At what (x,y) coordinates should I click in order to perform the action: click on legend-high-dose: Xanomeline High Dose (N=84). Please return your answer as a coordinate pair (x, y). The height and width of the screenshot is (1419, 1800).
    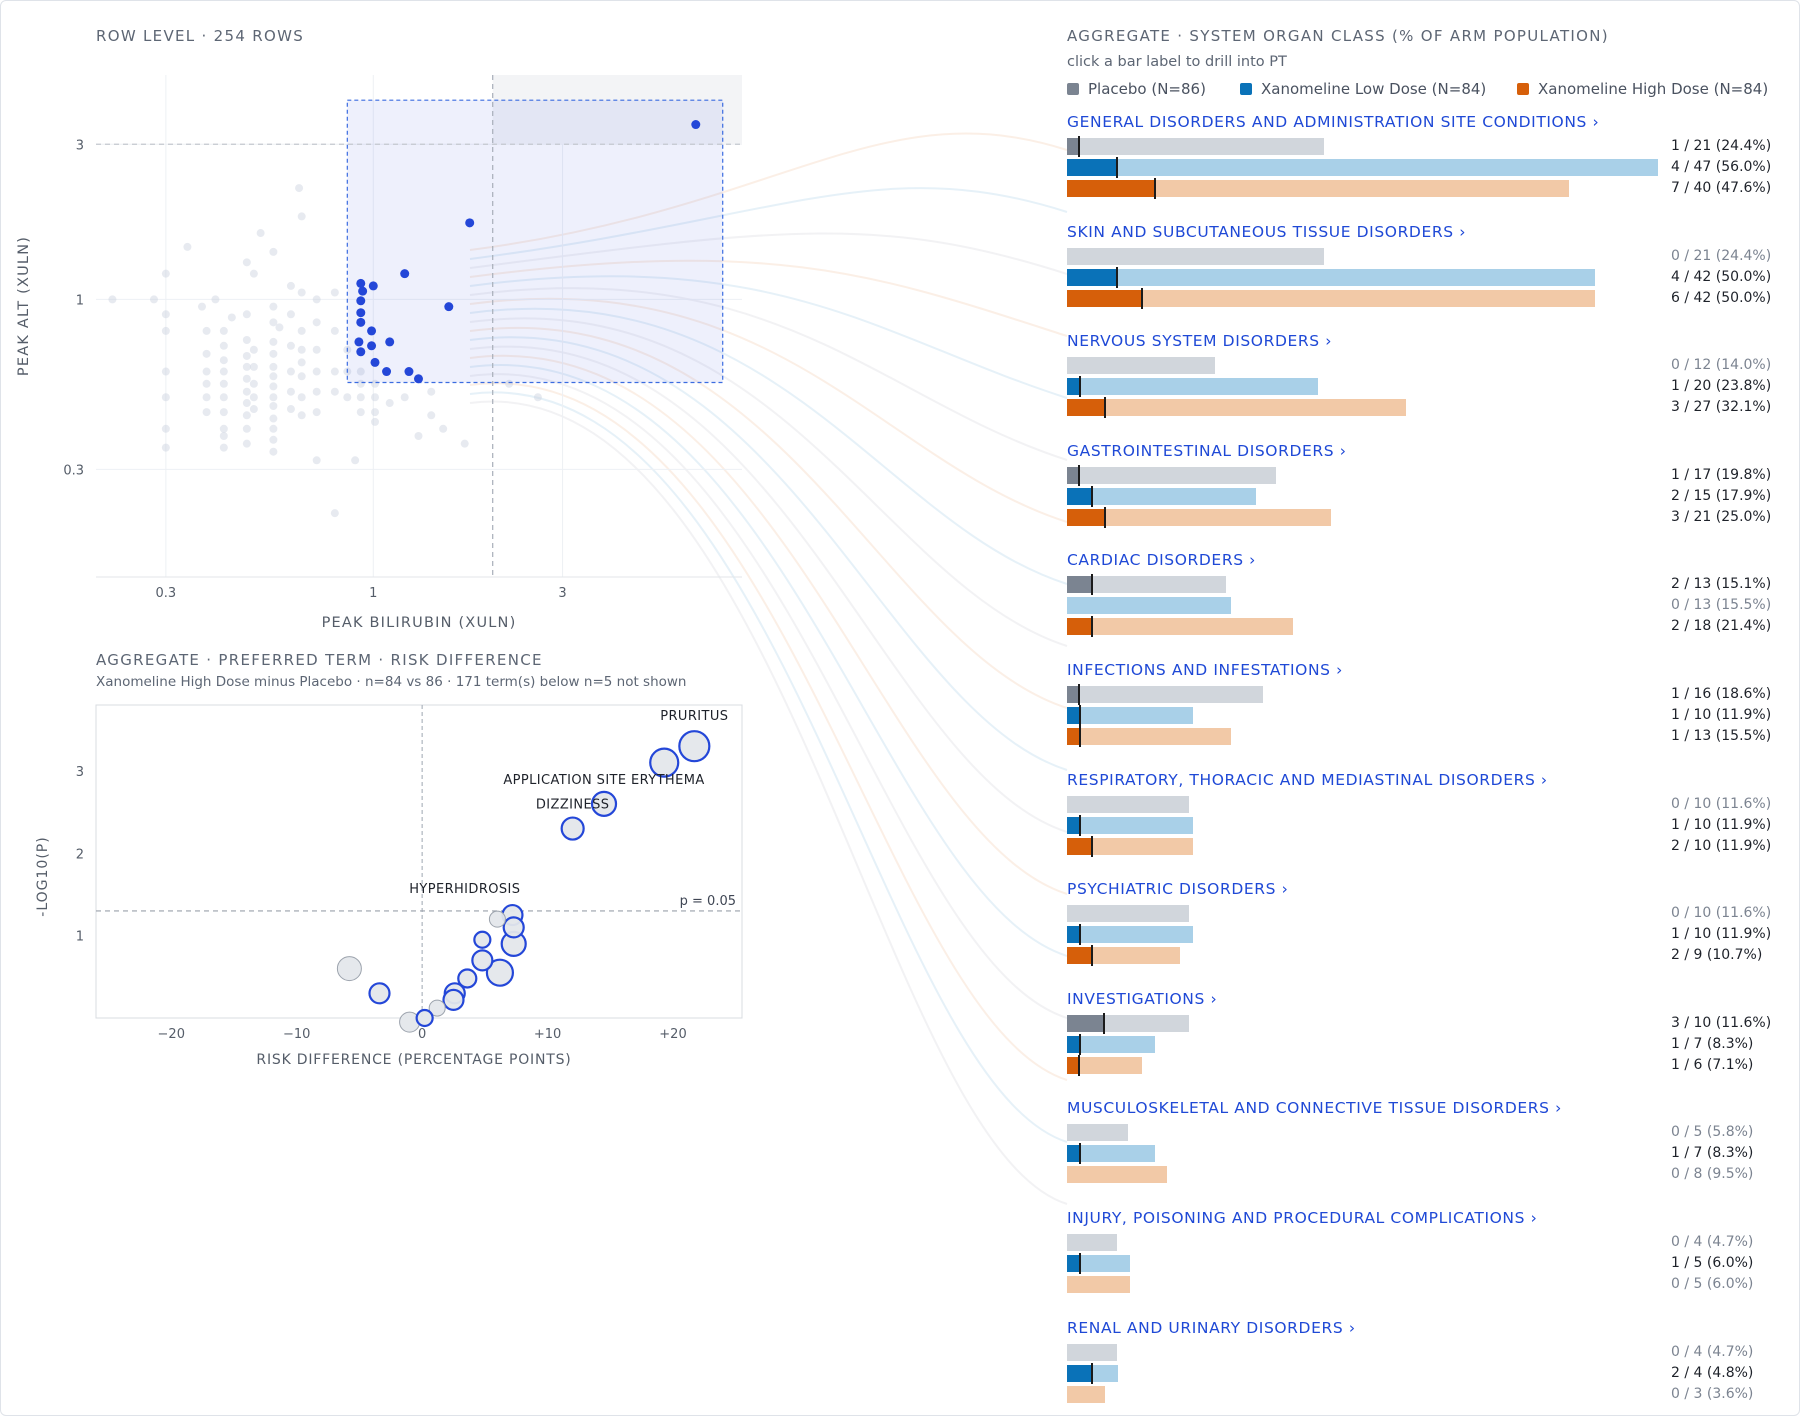
    Looking at the image, I should click on (1642, 89).